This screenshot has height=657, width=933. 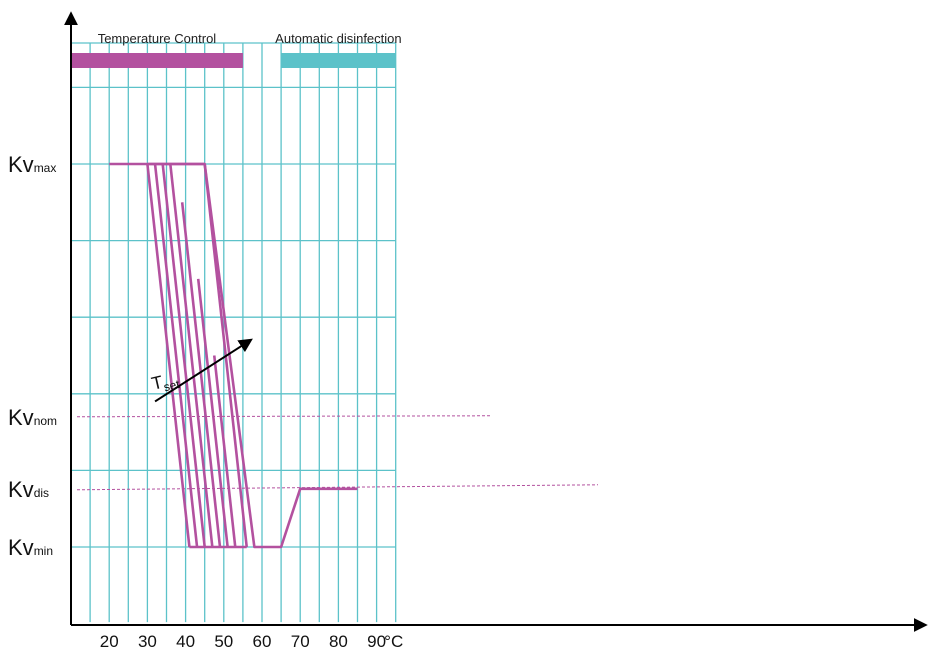 What do you see at coordinates (283, 416) in the screenshot?
I see `kv-nom-dashed-line` at bounding box center [283, 416].